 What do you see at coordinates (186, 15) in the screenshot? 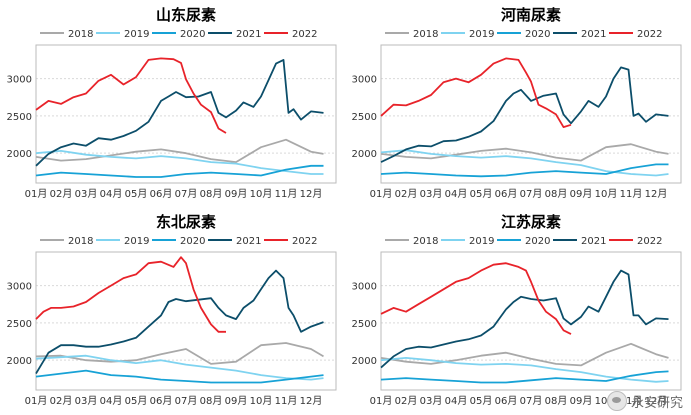
I see `chart-title: 山东尿素` at bounding box center [186, 15].